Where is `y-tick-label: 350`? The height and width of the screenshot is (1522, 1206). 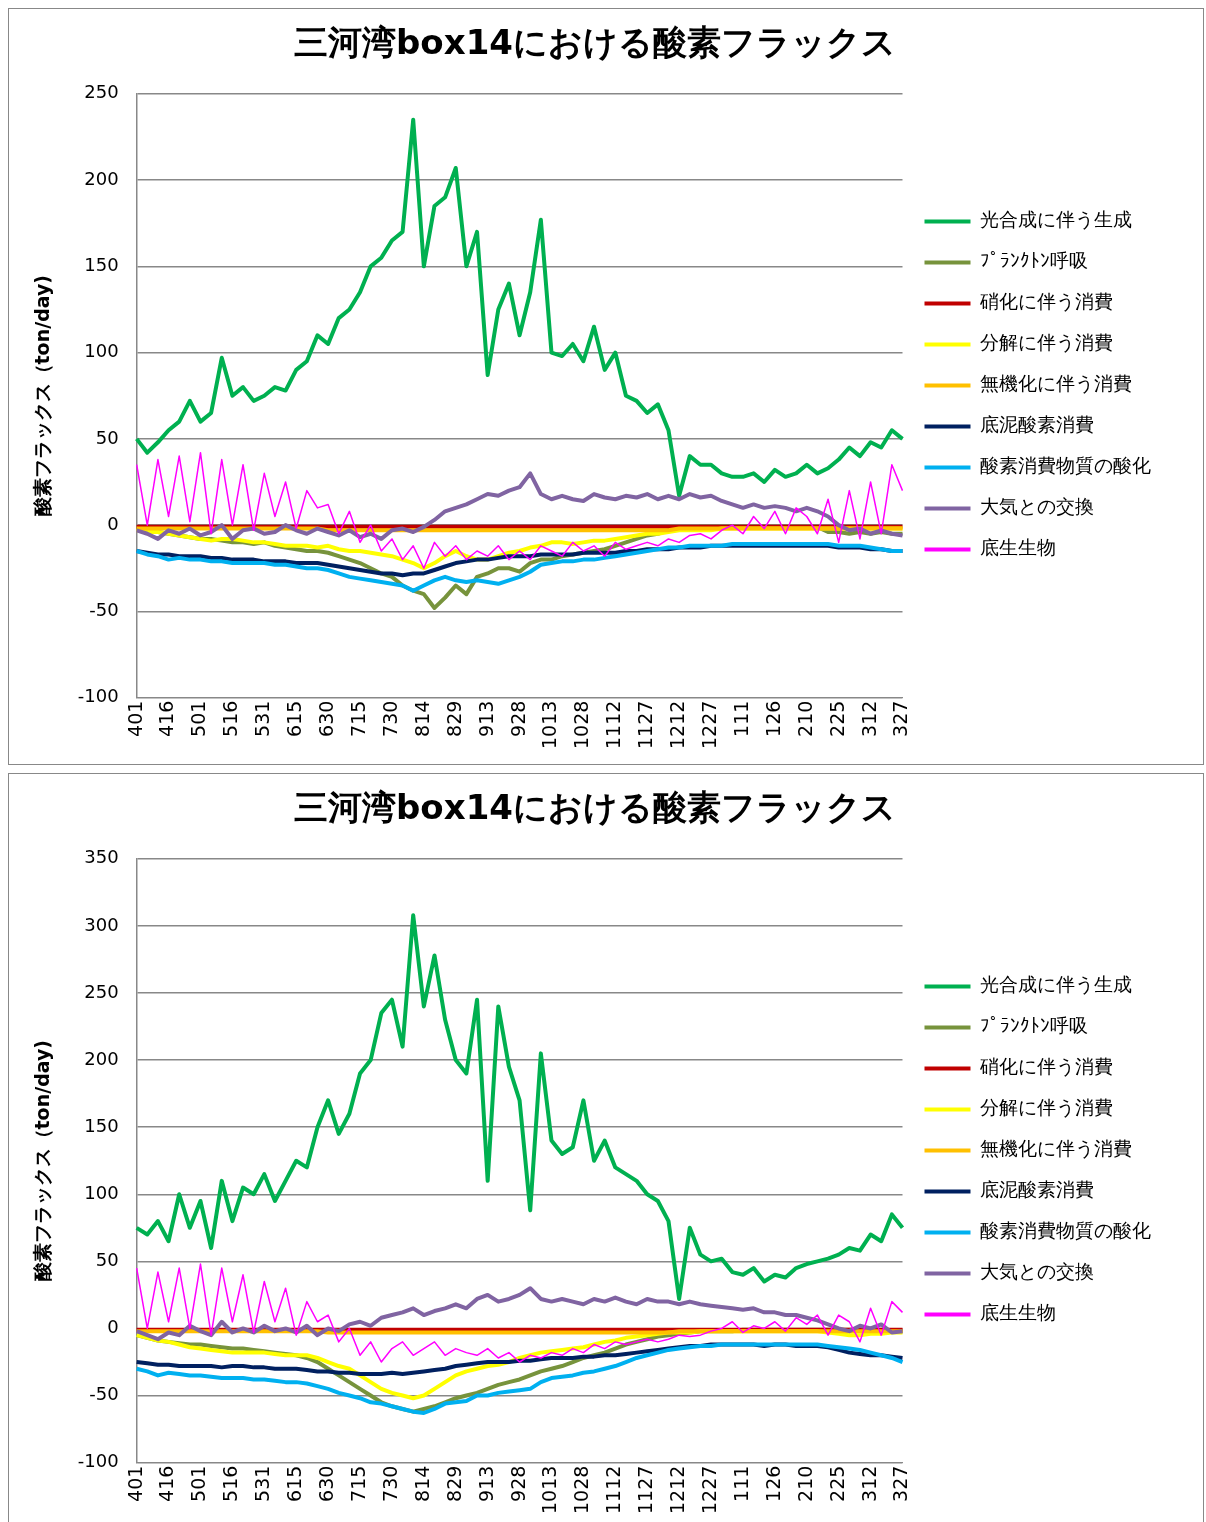
y-tick-label: 350 is located at coordinates (101, 857).